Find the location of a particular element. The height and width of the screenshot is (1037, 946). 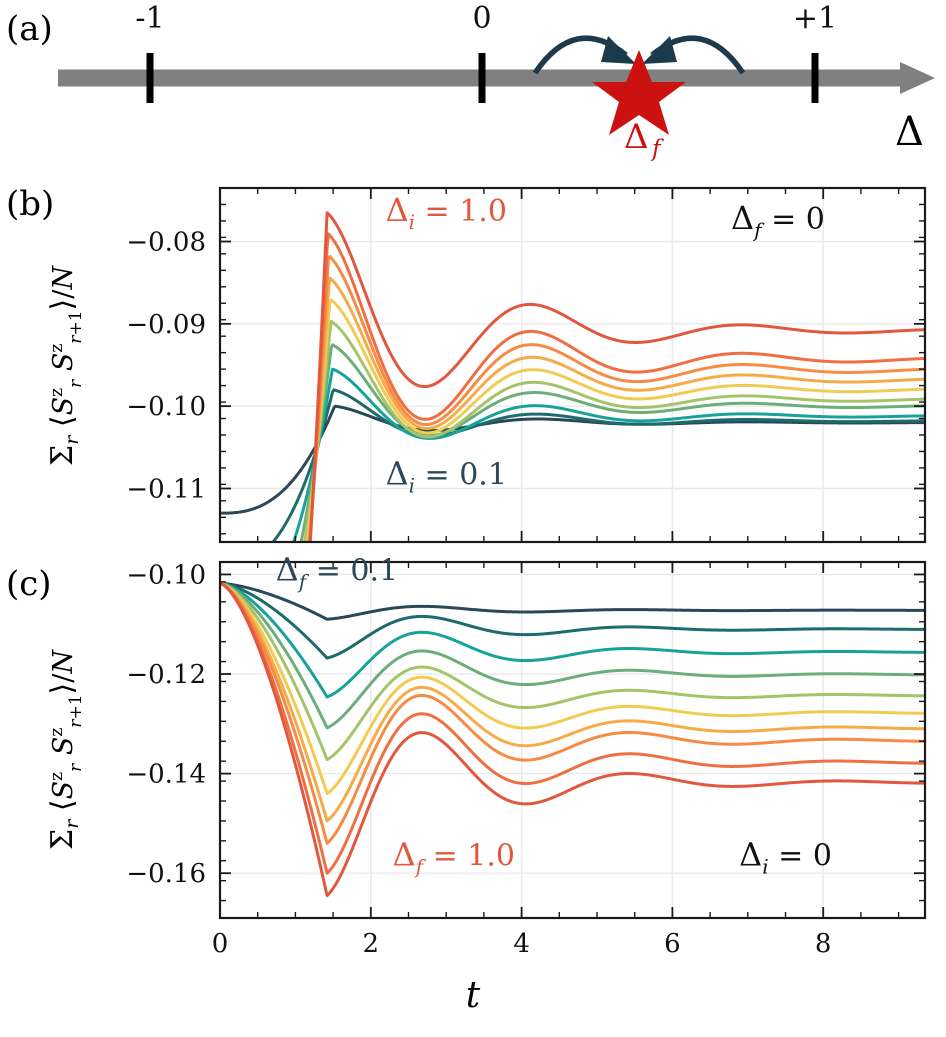

quench-arrow-right-head is located at coordinates (659, 50).